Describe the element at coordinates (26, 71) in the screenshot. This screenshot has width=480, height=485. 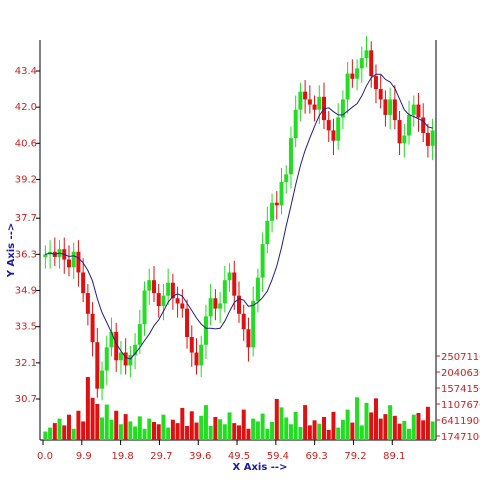
I see `y-tick-label: 43.4` at that location.